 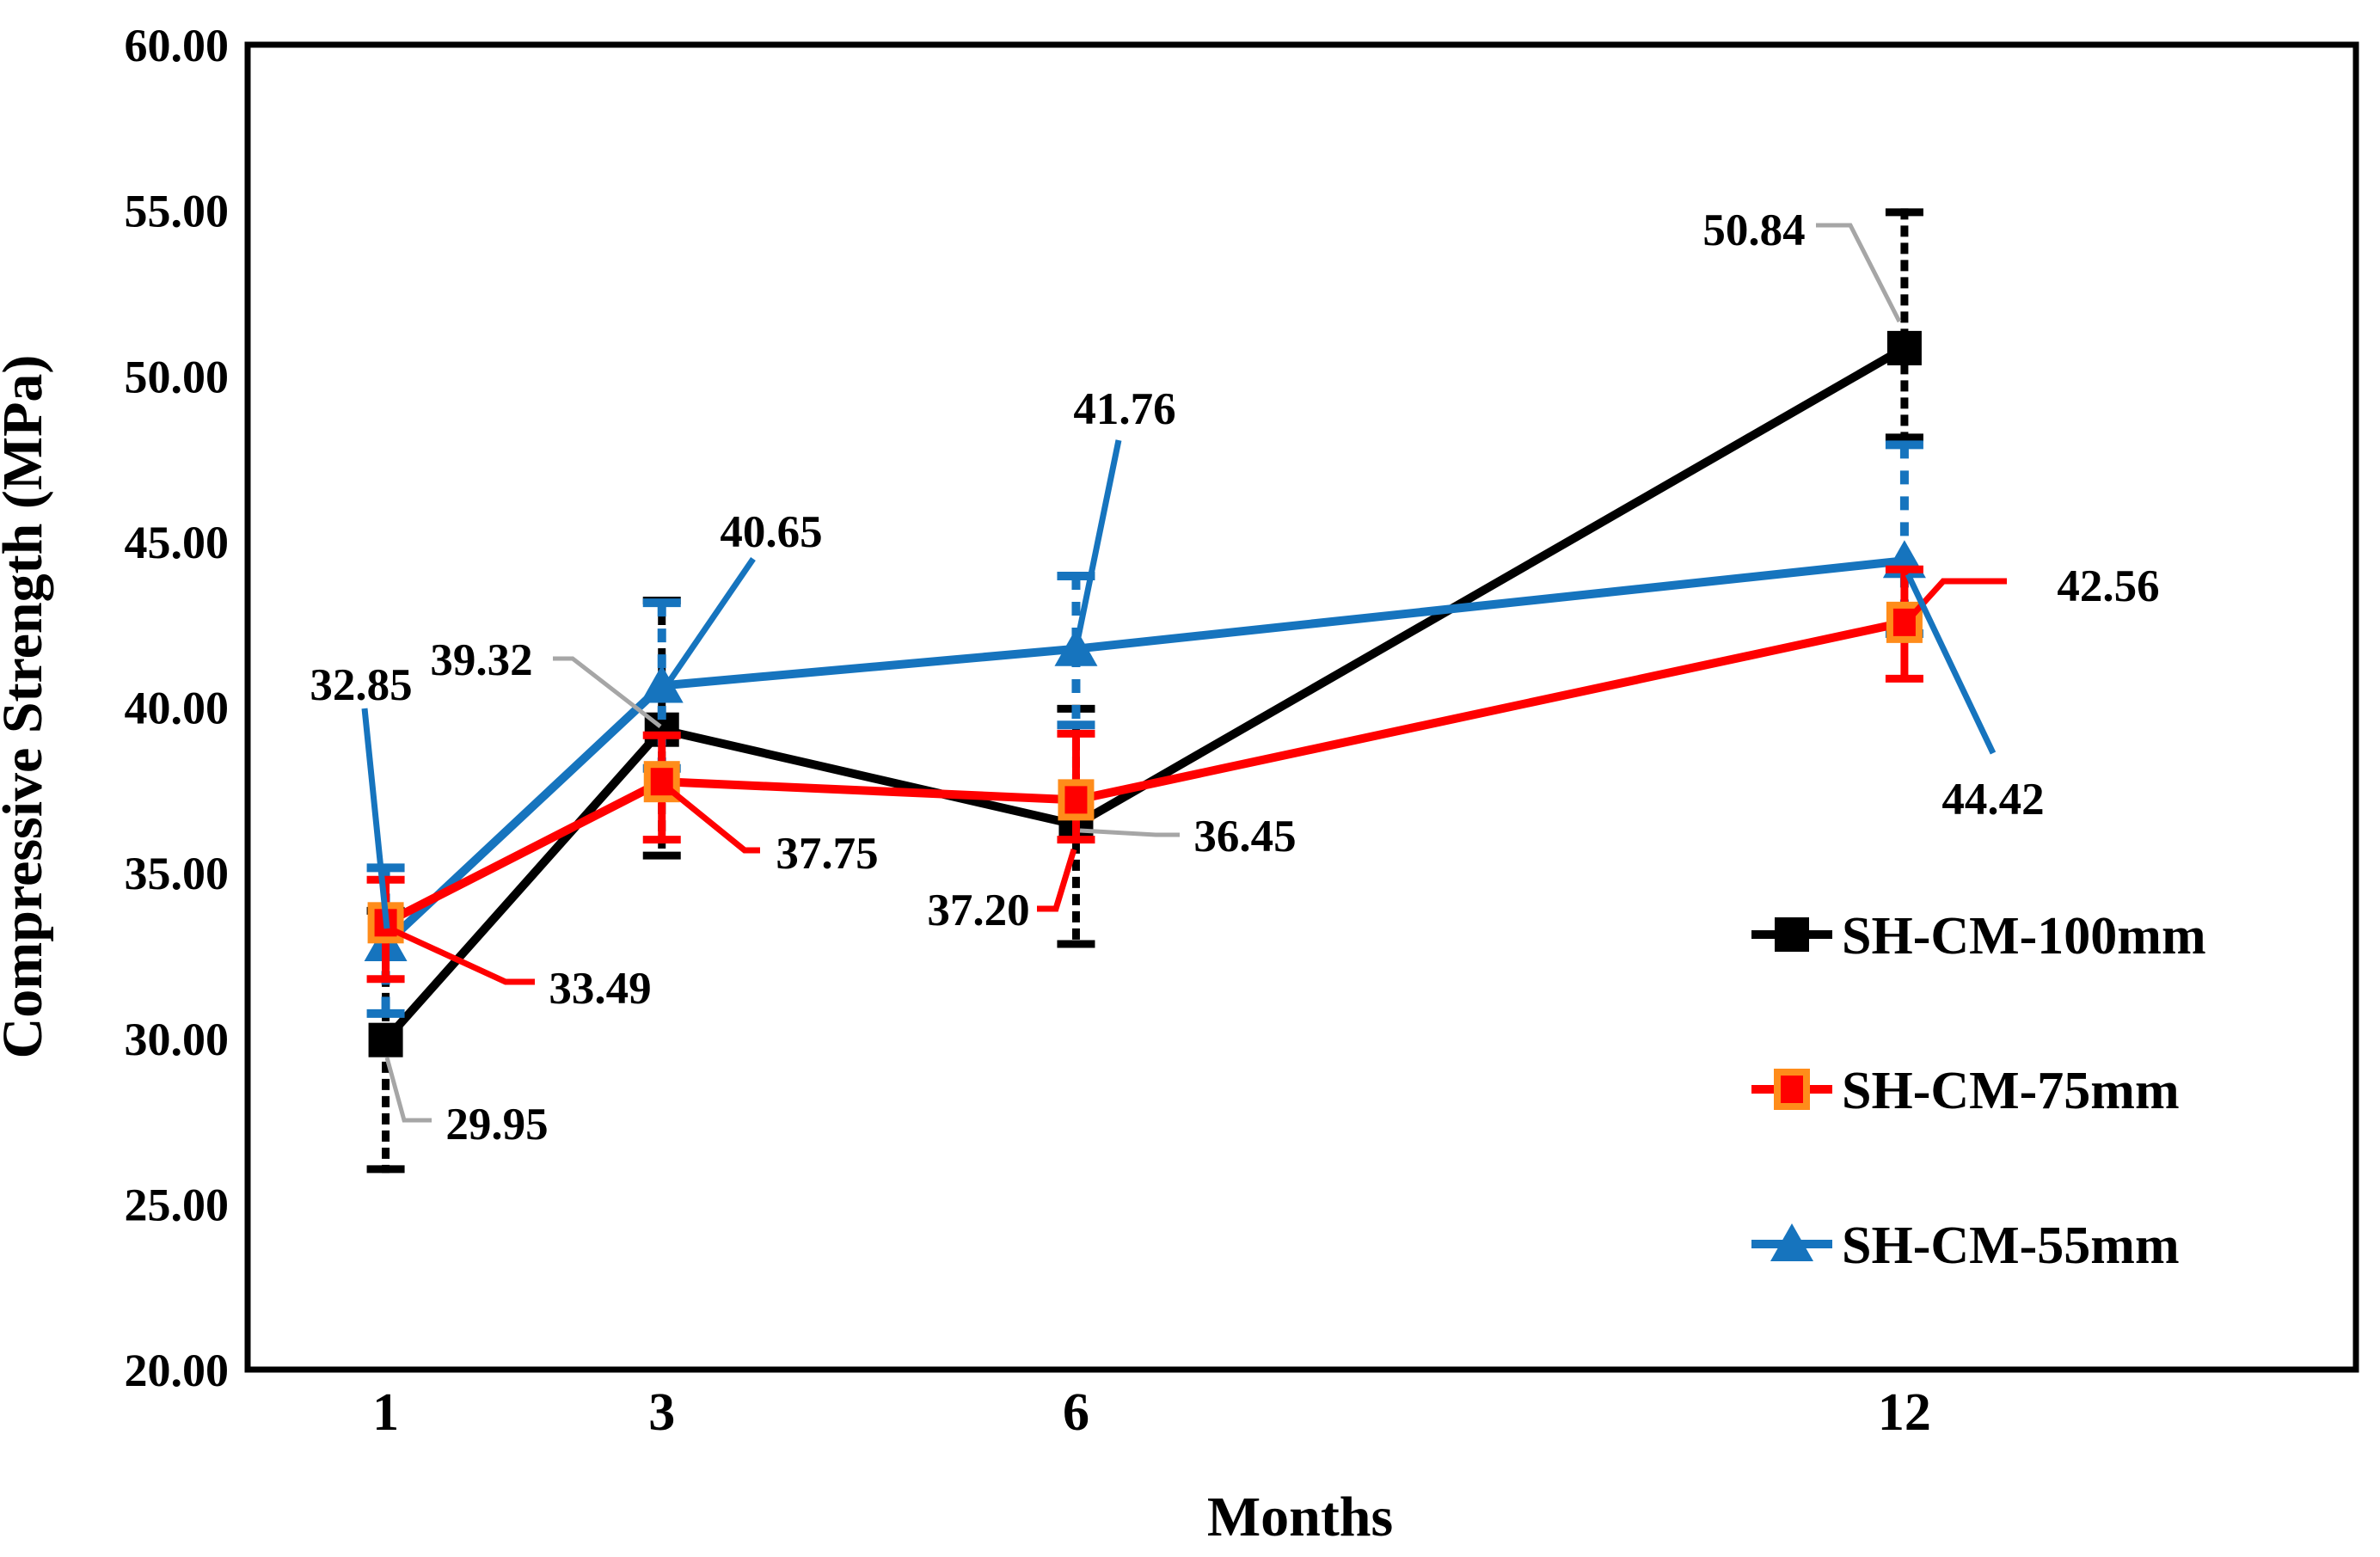 I want to click on x-tick-label: 12, so click(x=1904, y=1412).